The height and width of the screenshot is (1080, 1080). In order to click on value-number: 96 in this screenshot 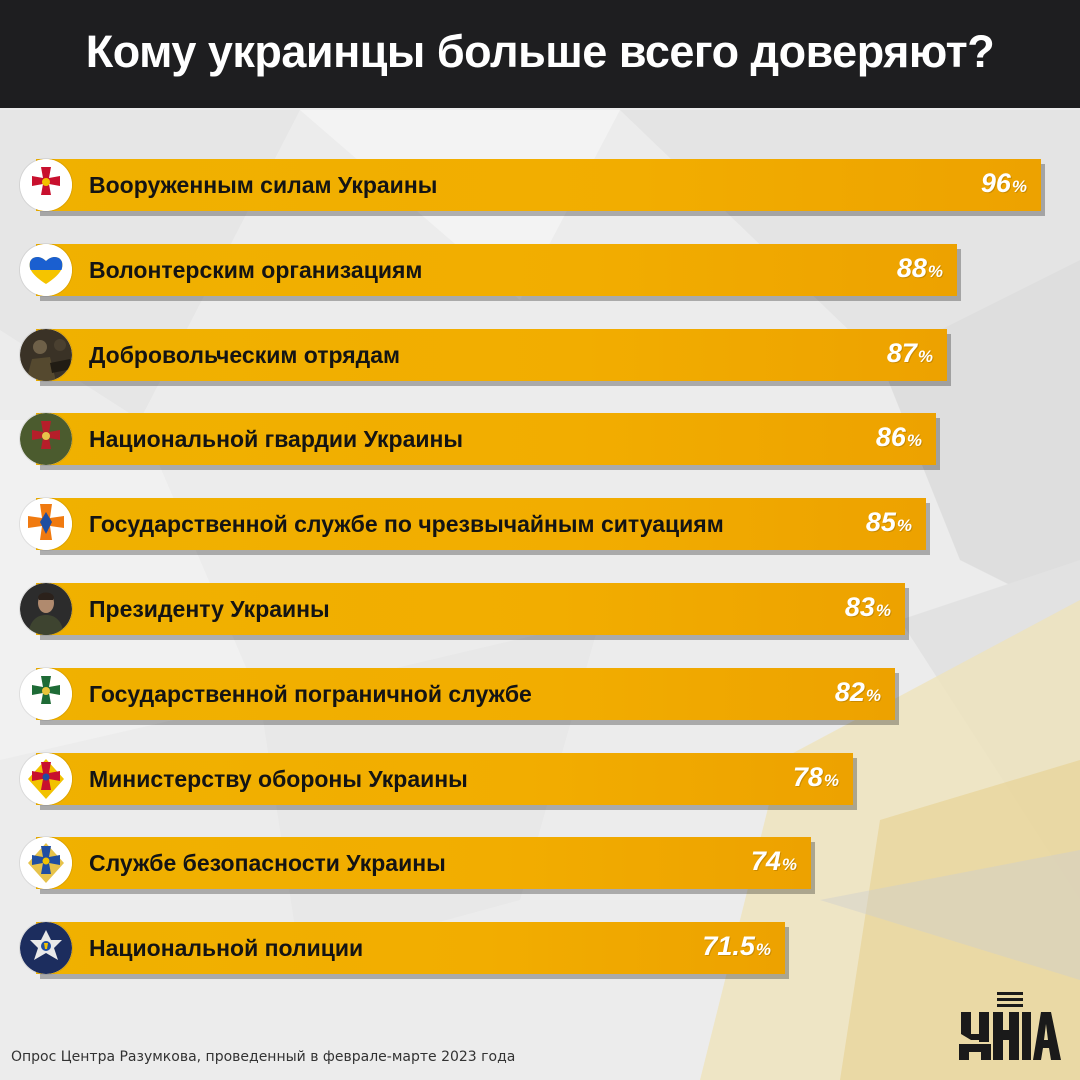, I will do `click(995, 183)`.